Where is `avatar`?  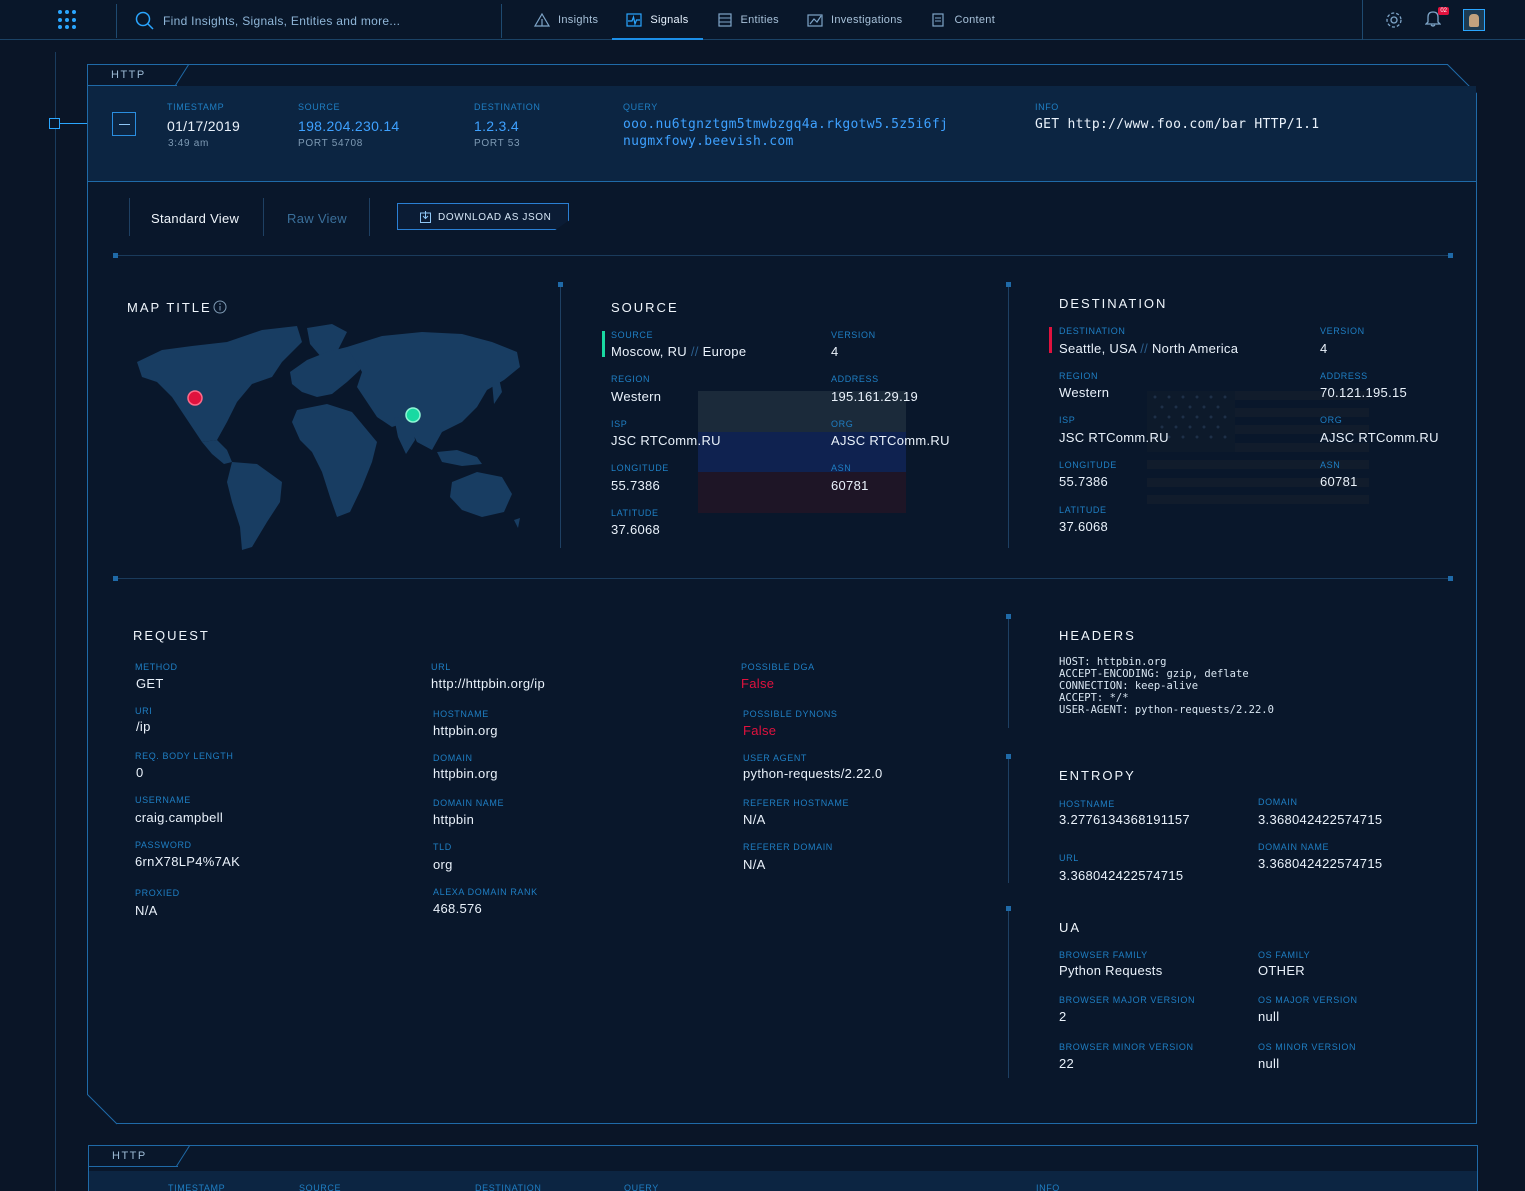 avatar is located at coordinates (1474, 20).